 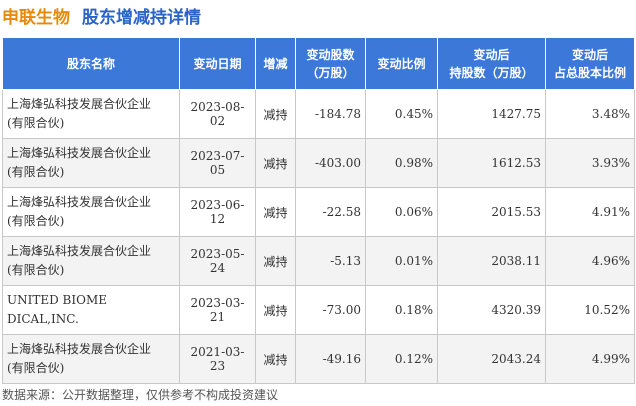 What do you see at coordinates (401, 261) in the screenshot?
I see `cell-ratio: 0.01%` at bounding box center [401, 261].